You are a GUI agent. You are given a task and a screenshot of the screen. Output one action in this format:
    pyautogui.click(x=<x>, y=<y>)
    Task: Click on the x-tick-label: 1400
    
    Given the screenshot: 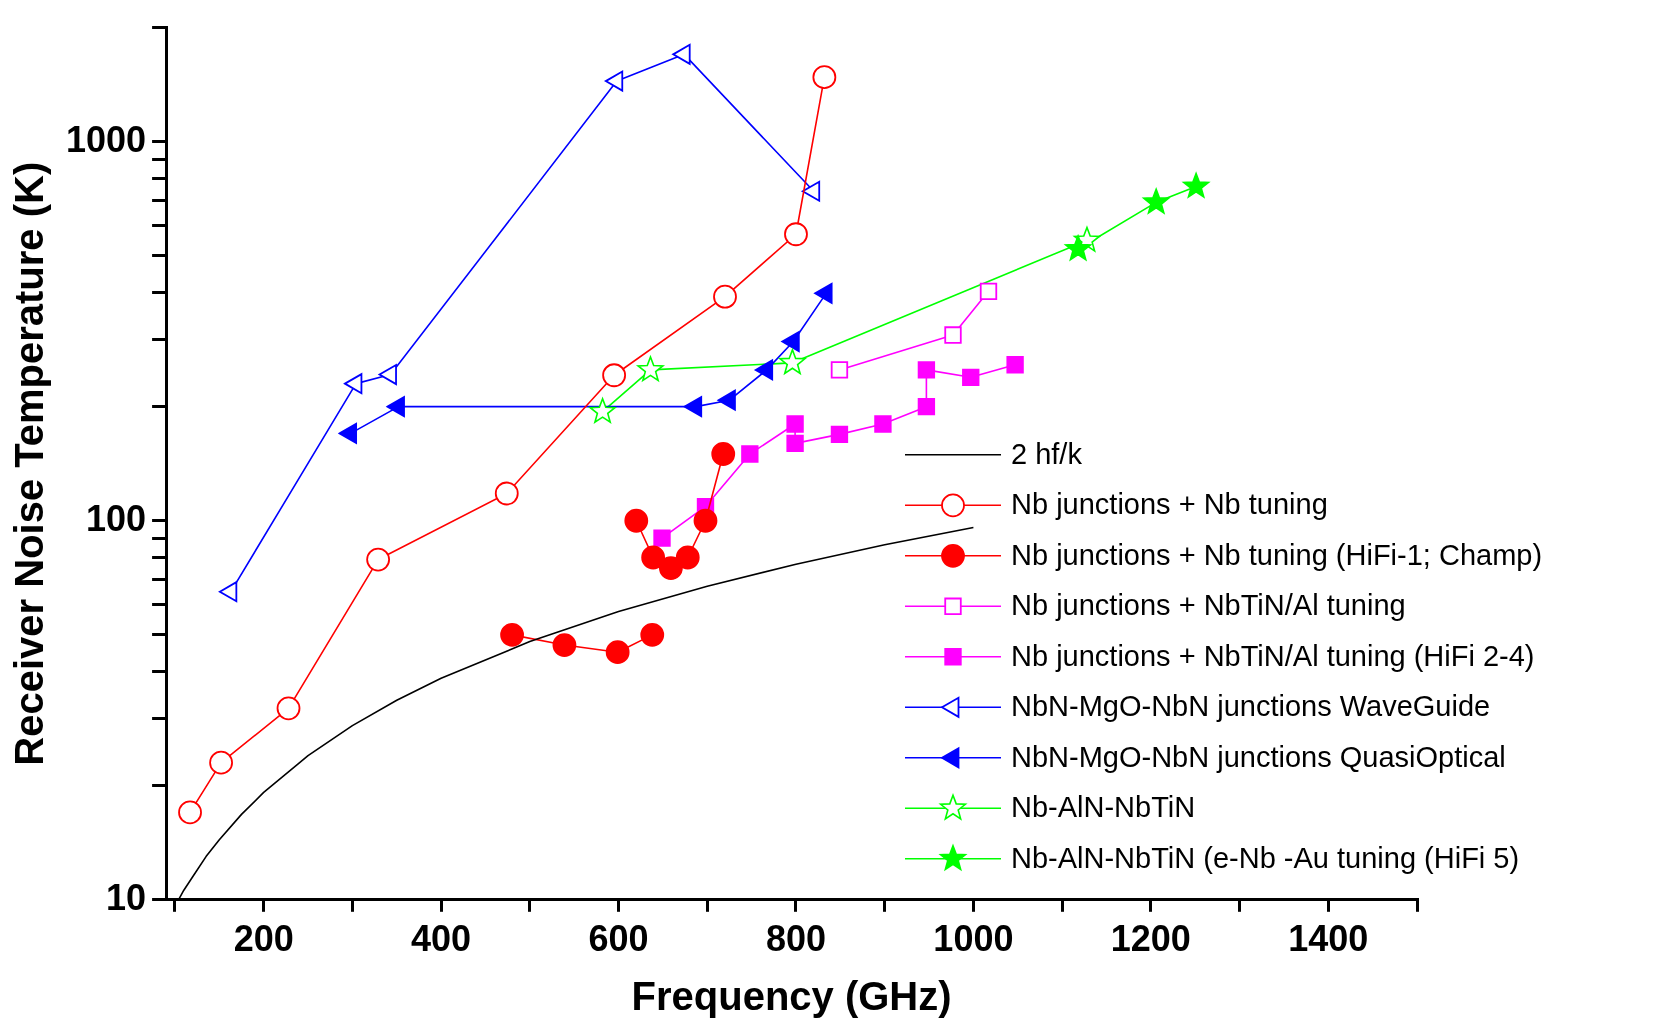 What is the action you would take?
    pyautogui.click(x=1328, y=939)
    